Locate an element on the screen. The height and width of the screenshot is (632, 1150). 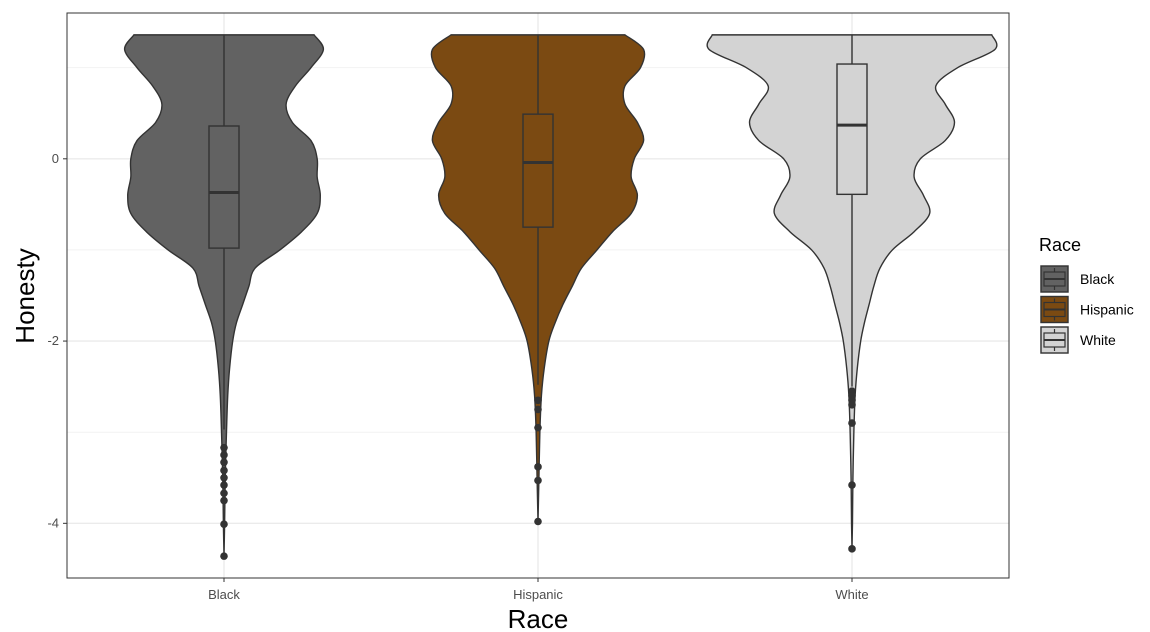
legend: Race Black Hispanic White is located at coordinates (1086, 294).